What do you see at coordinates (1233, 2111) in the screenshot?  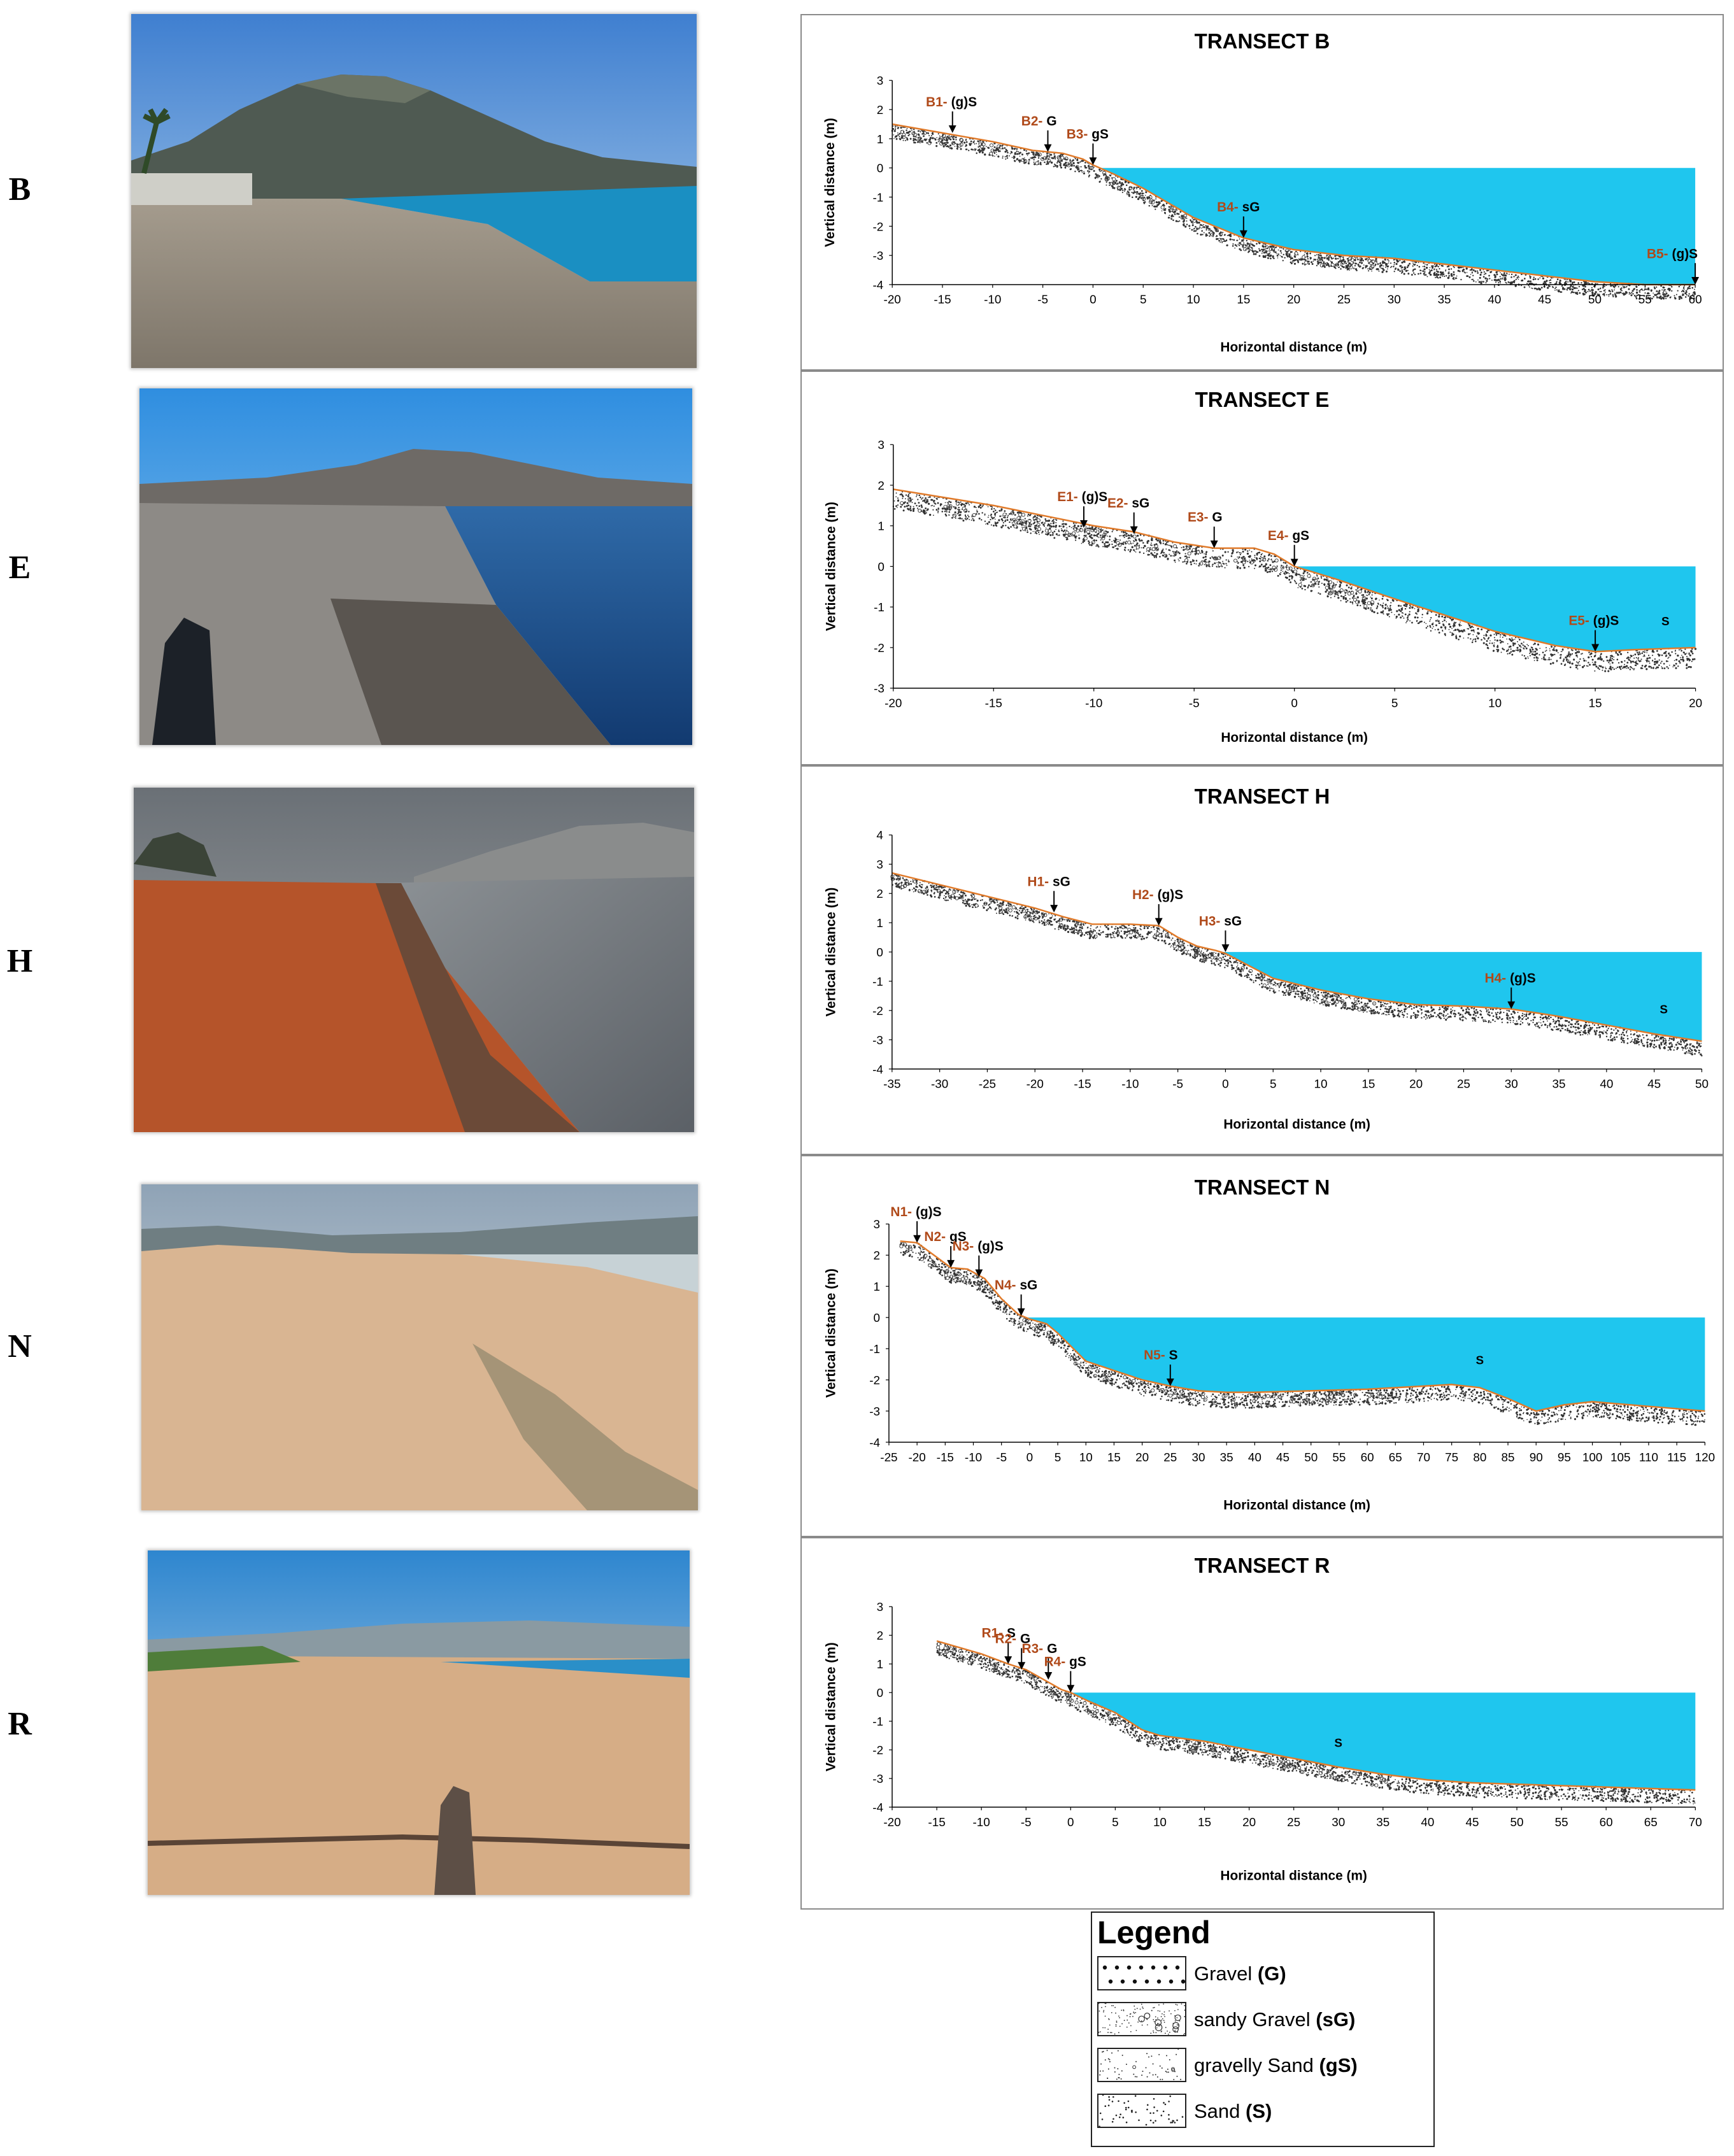 I see `legend-item-label: Sand (S)` at bounding box center [1233, 2111].